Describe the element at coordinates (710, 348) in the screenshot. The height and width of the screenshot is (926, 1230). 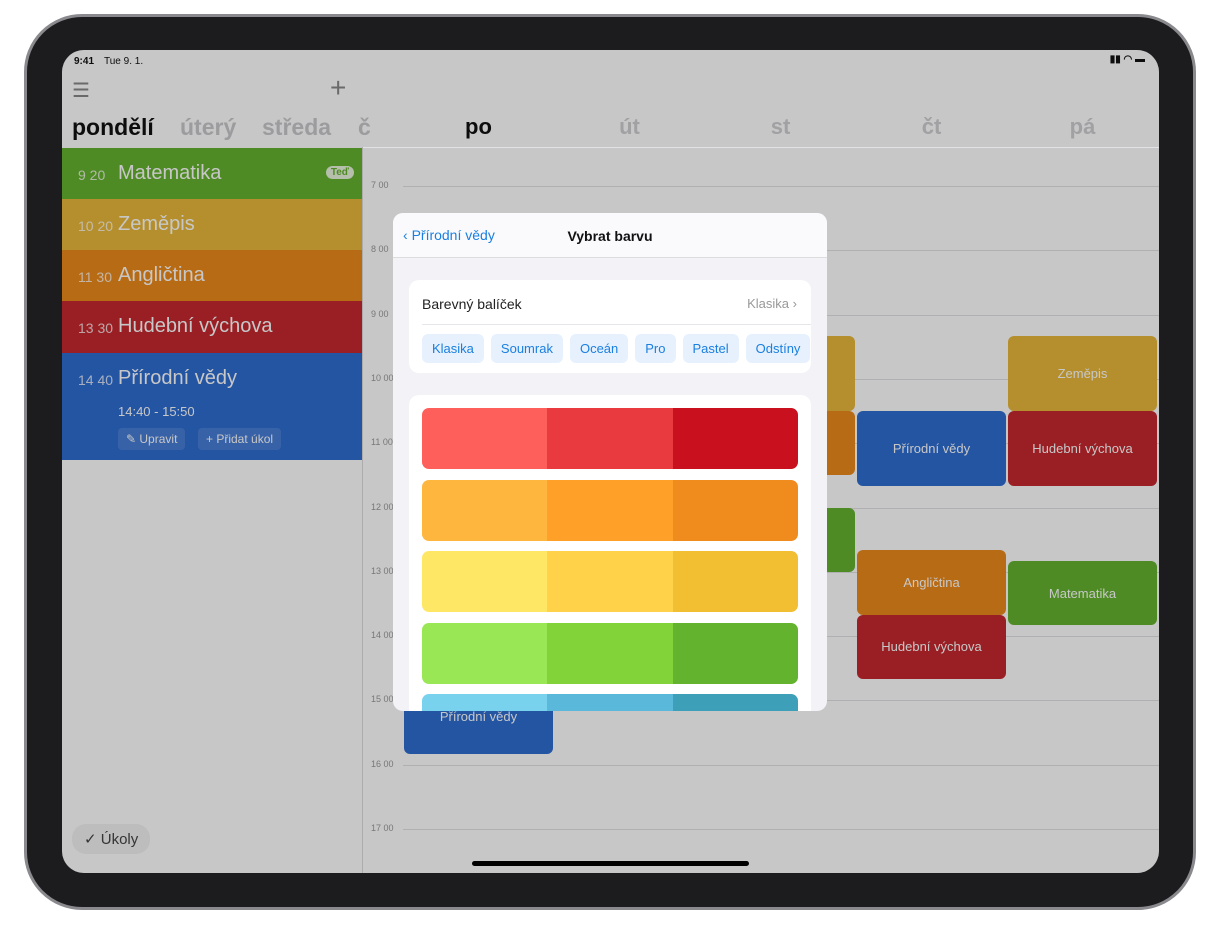
I see `package-chip: Pastel` at that location.